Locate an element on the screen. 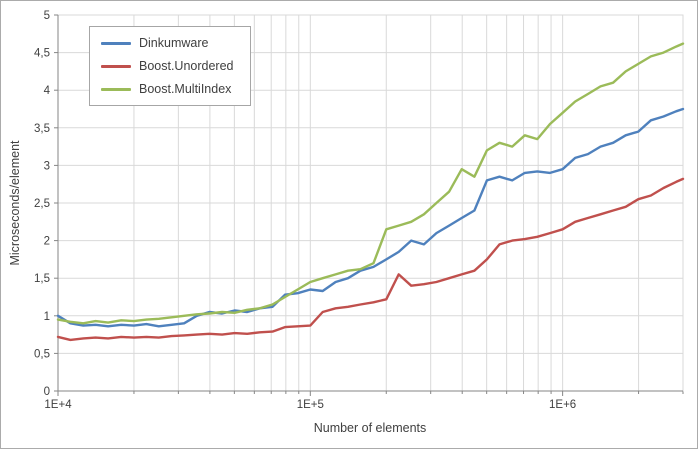  x-tick-label: 1E+5 is located at coordinates (310, 405).